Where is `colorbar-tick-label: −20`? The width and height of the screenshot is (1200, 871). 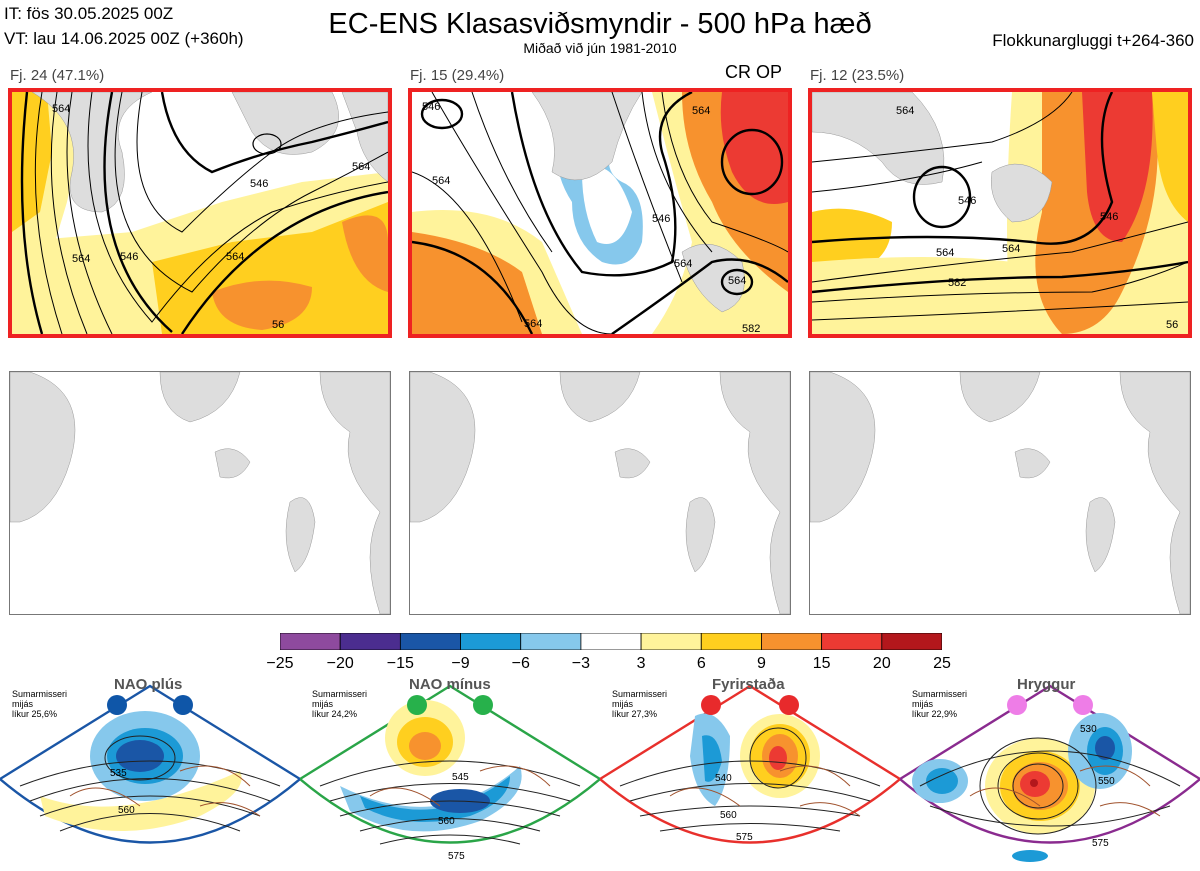
colorbar-tick-label: −20 is located at coordinates (340, 663).